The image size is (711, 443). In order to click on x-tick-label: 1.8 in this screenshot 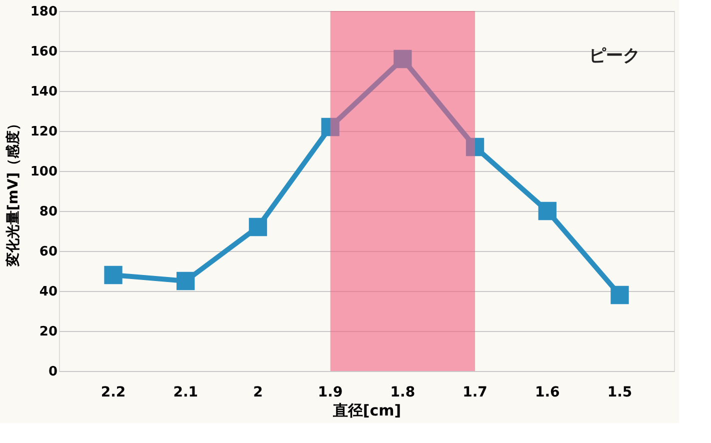, I will do `click(403, 392)`.